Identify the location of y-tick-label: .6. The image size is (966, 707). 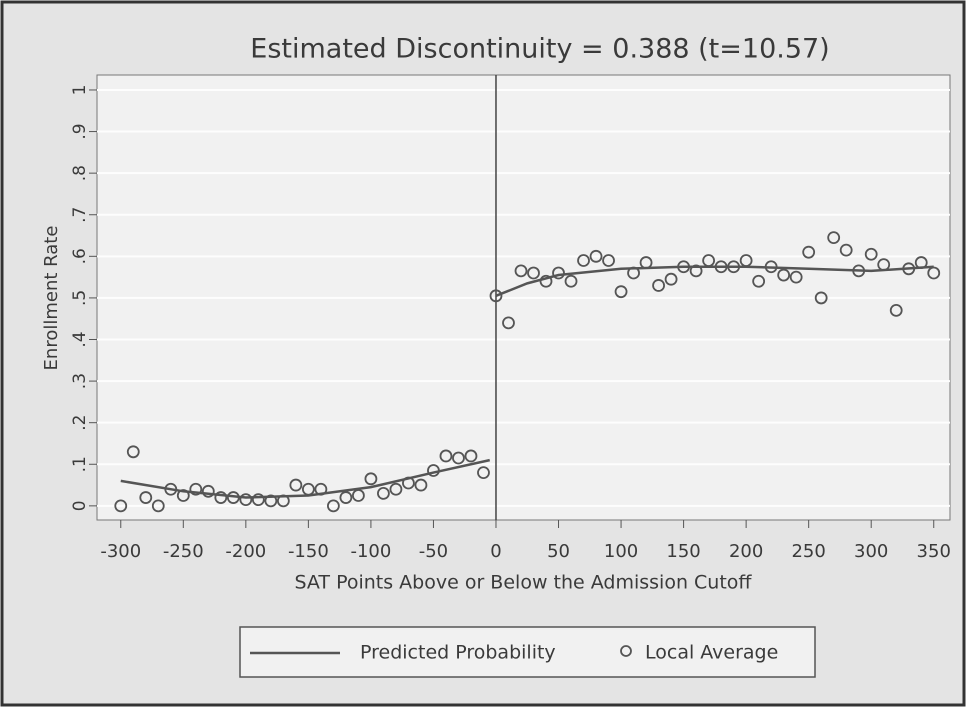
(80, 256).